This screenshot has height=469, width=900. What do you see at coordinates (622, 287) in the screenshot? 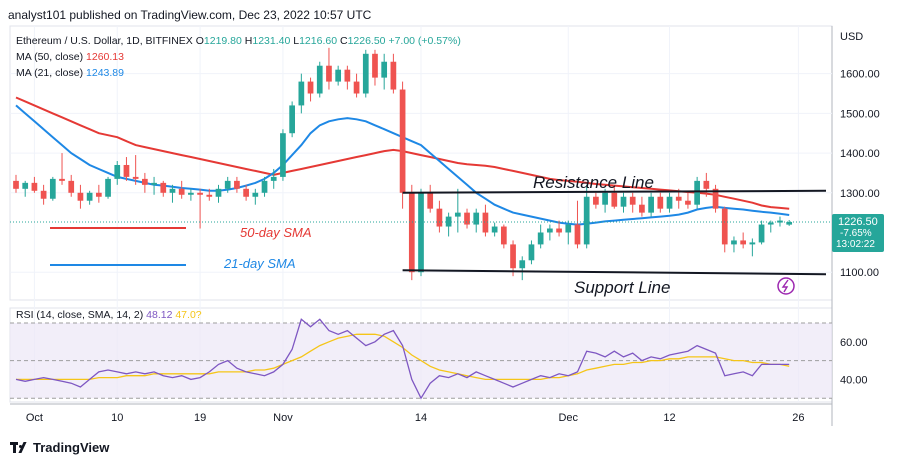
I see `support-label: Support Line` at bounding box center [622, 287].